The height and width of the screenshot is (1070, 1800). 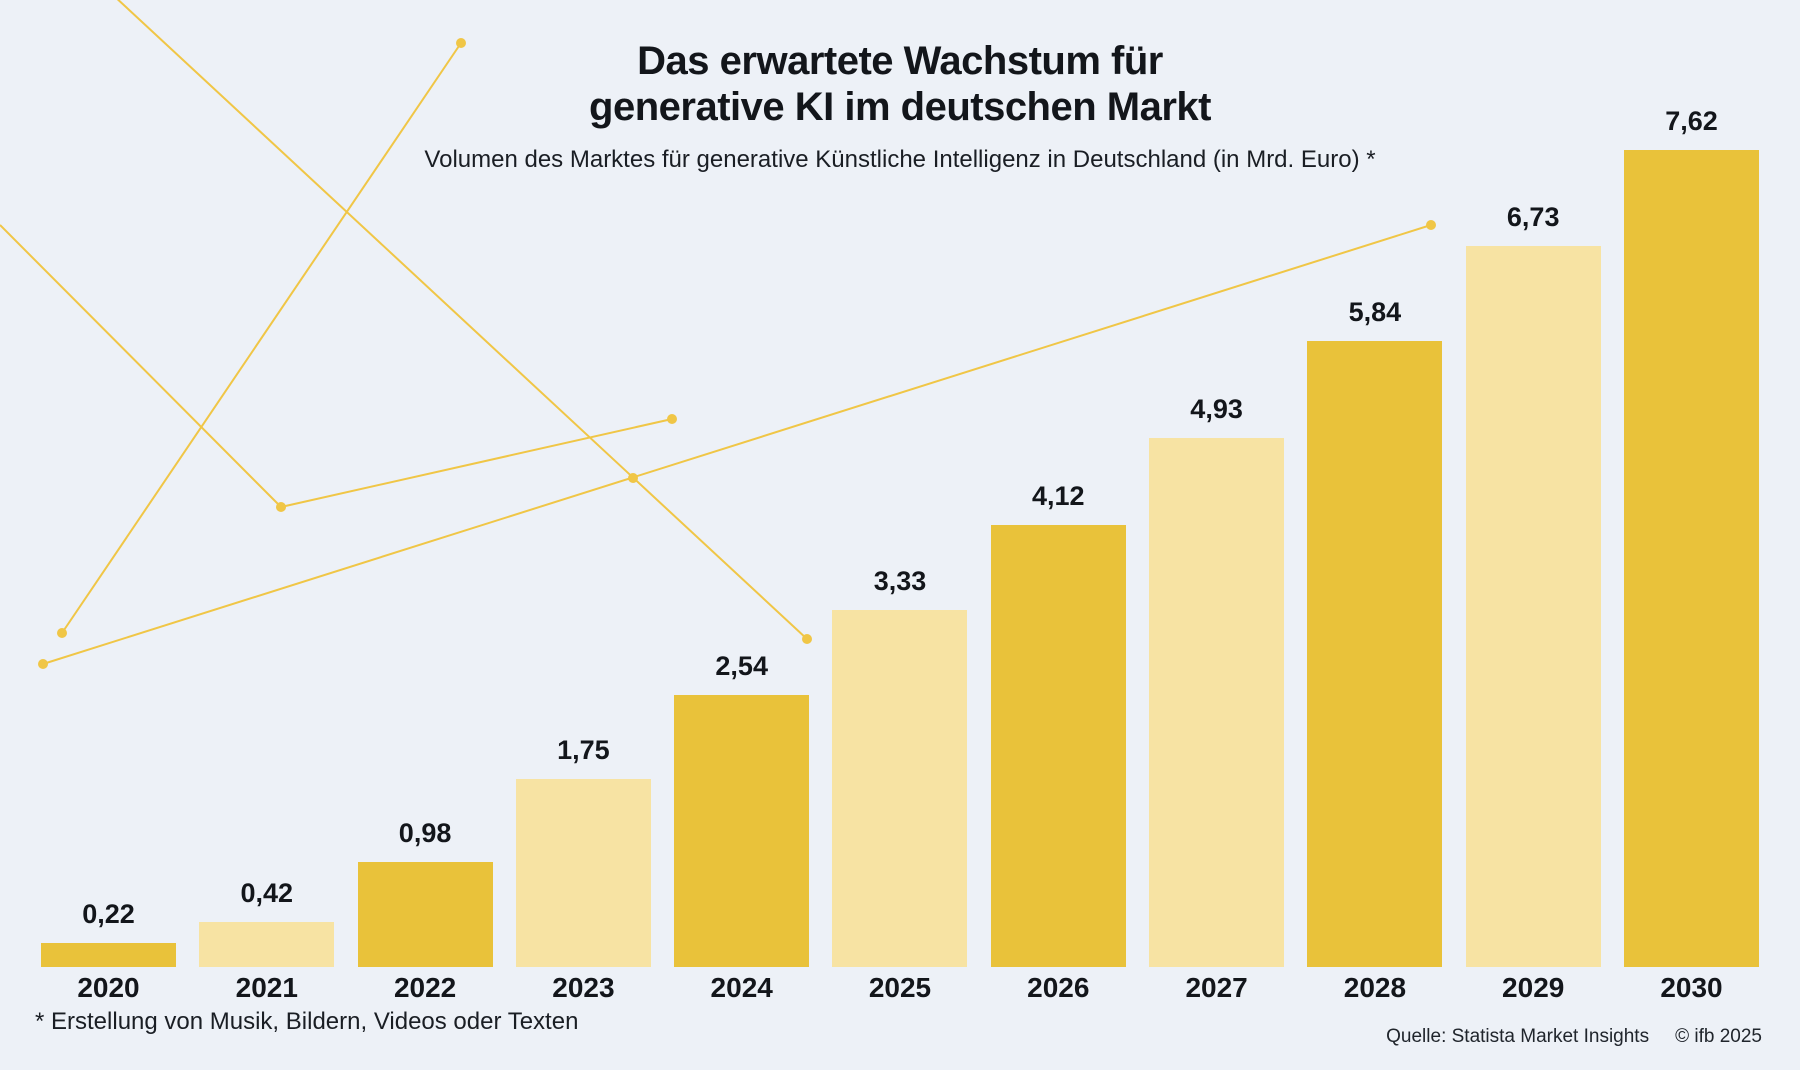 I want to click on source-credit: © ifb 2025, so click(x=1718, y=1036).